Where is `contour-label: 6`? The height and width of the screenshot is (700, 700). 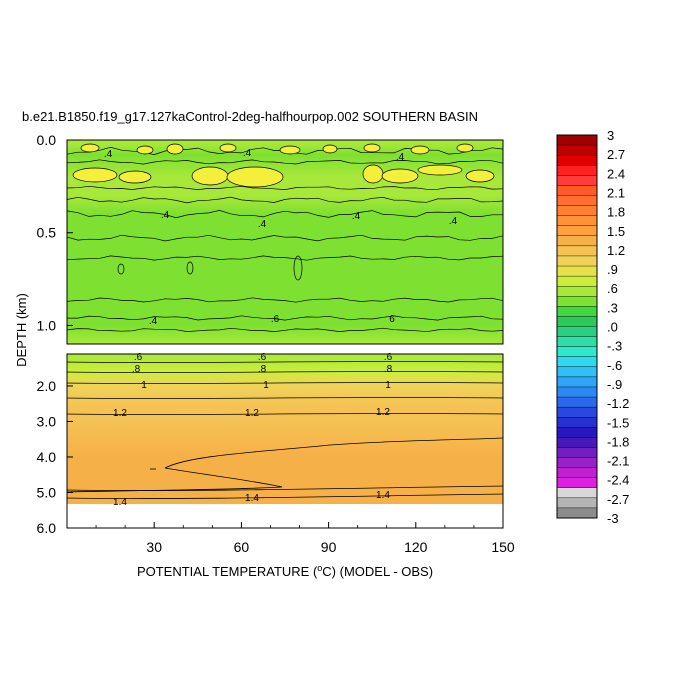
contour-label: 6 is located at coordinates (392, 319).